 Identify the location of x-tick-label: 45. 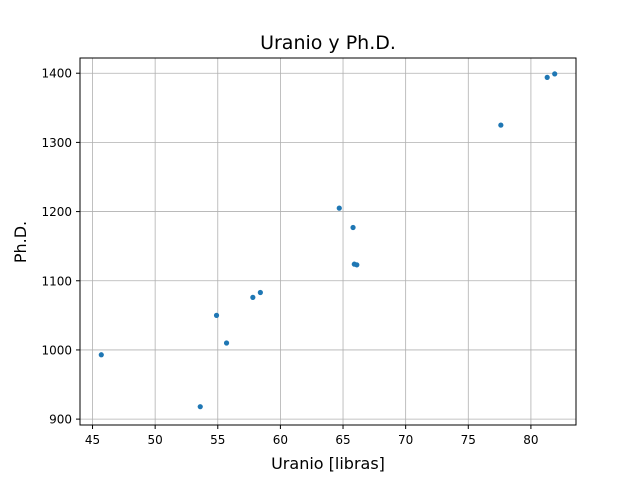
(92, 440).